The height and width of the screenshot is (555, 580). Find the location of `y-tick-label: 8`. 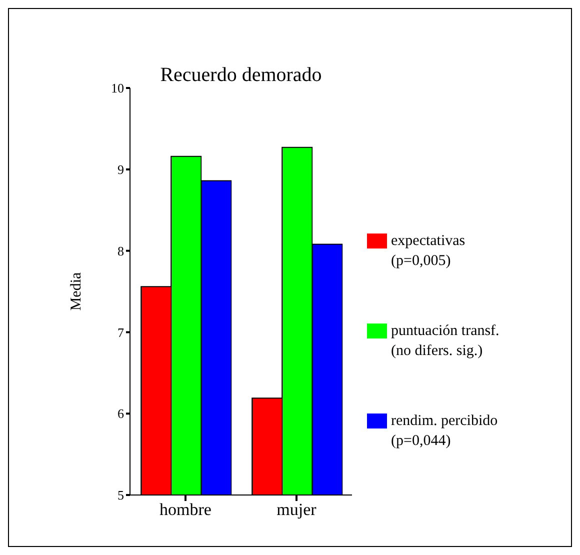

y-tick-label: 8 is located at coordinates (121, 250).